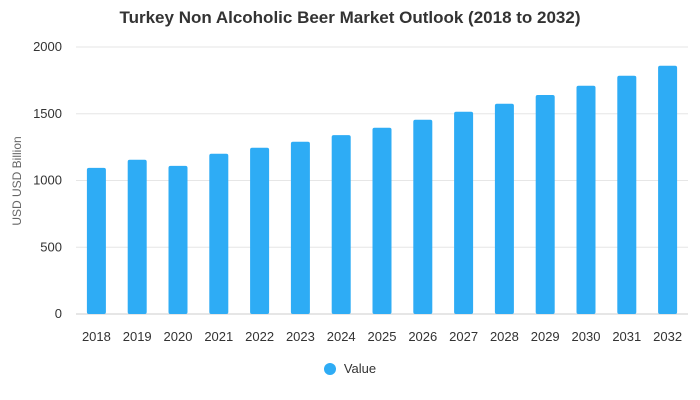 Image resolution: width=700 pixels, height=400 pixels. I want to click on x-tick-label: 2026, so click(422, 336).